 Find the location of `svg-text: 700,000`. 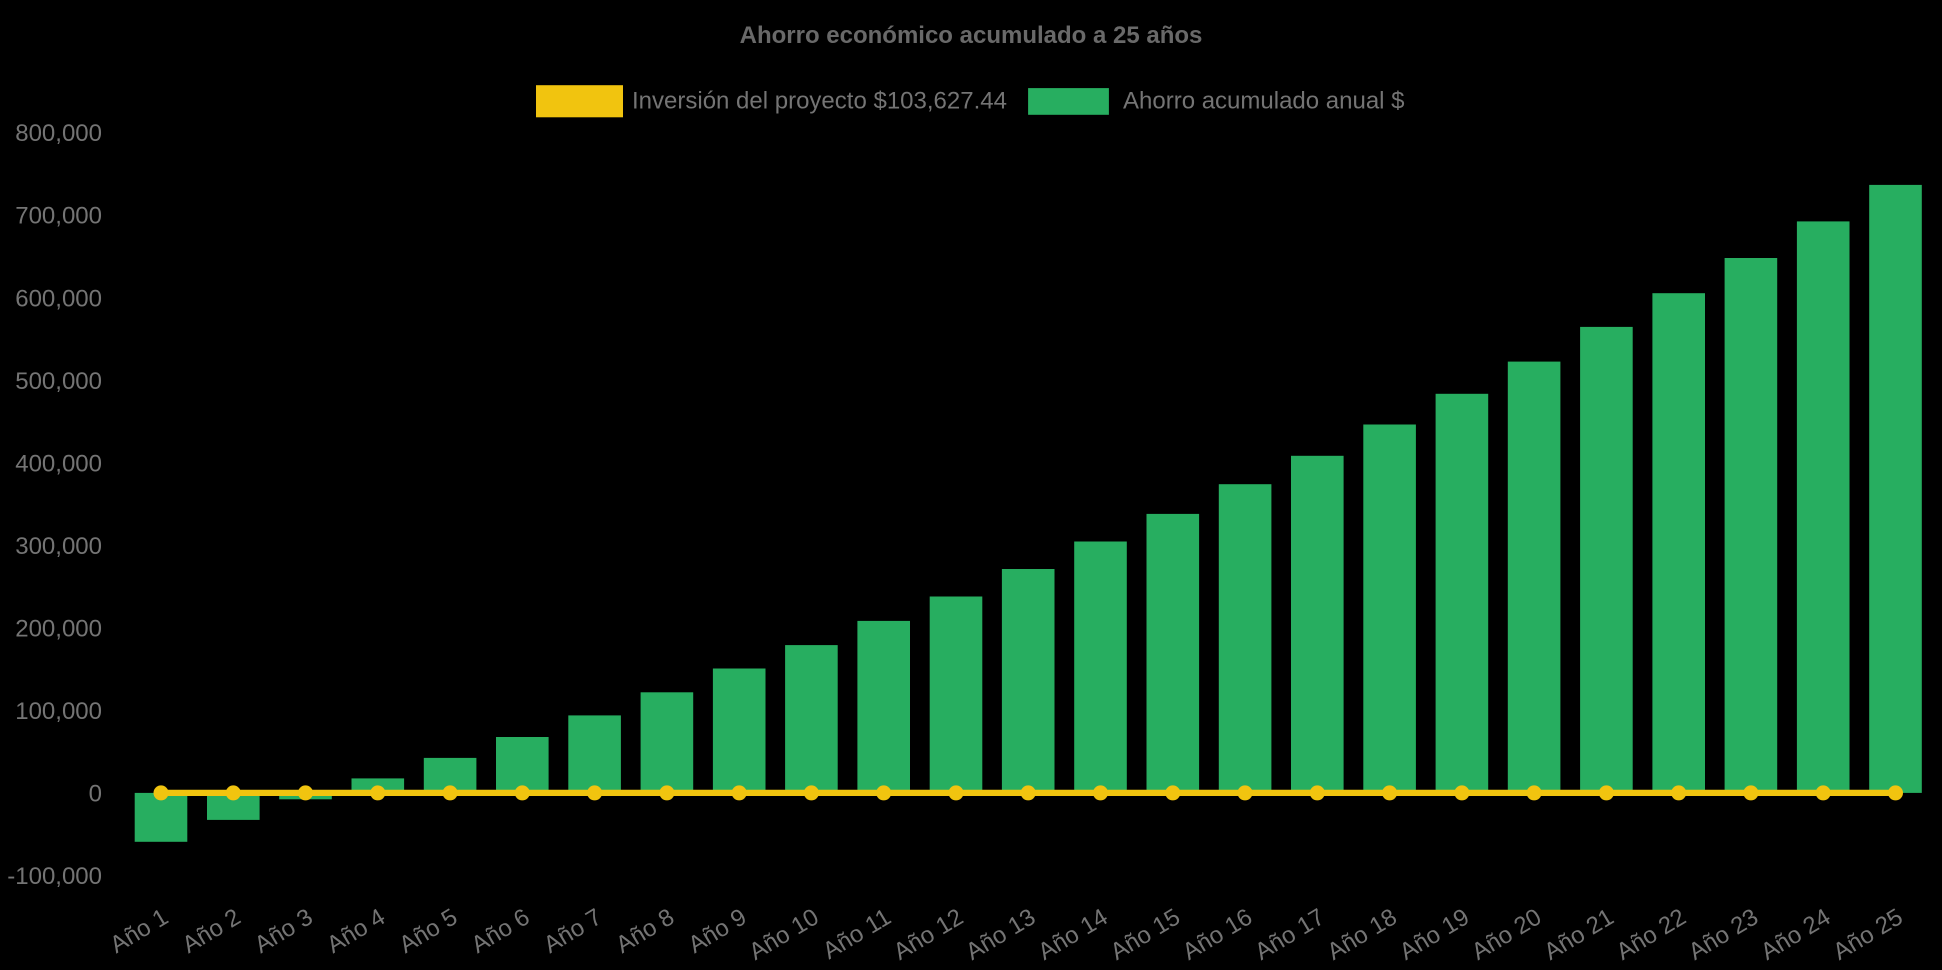

svg-text: 700,000 is located at coordinates (58, 216).